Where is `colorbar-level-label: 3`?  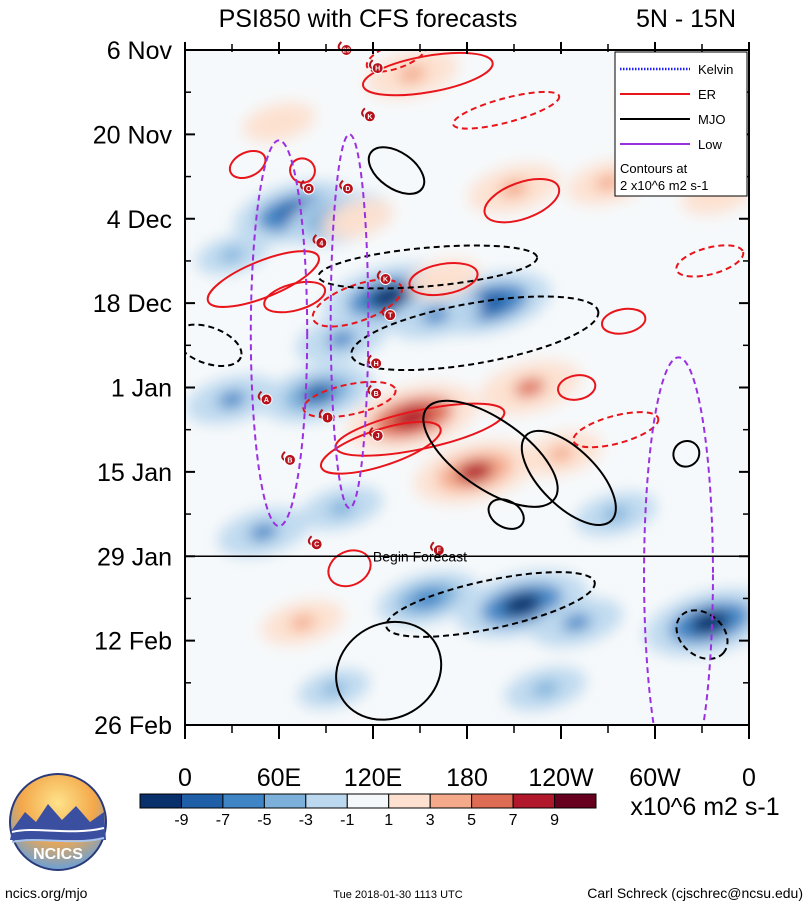 colorbar-level-label: 3 is located at coordinates (430, 820).